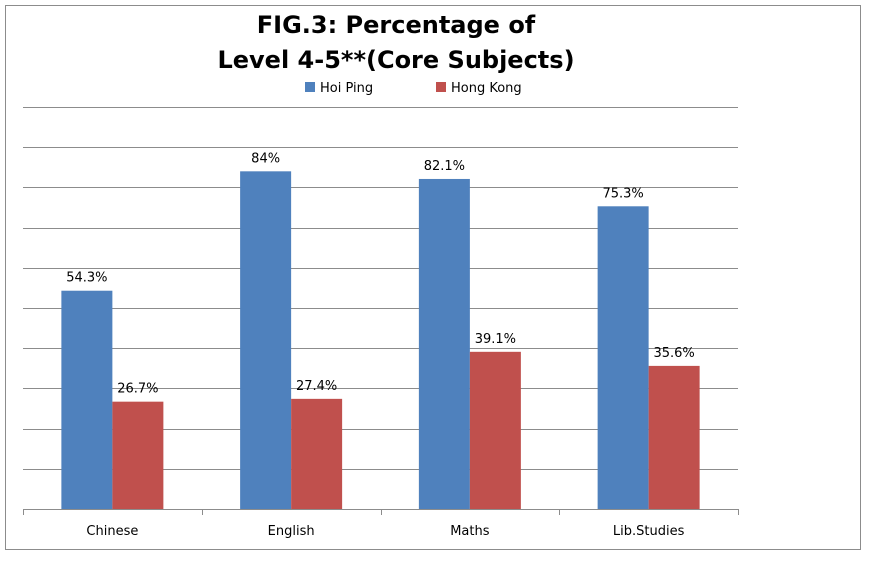  I want to click on data-label-hong-kong-maths: 39.1%, so click(495, 339).